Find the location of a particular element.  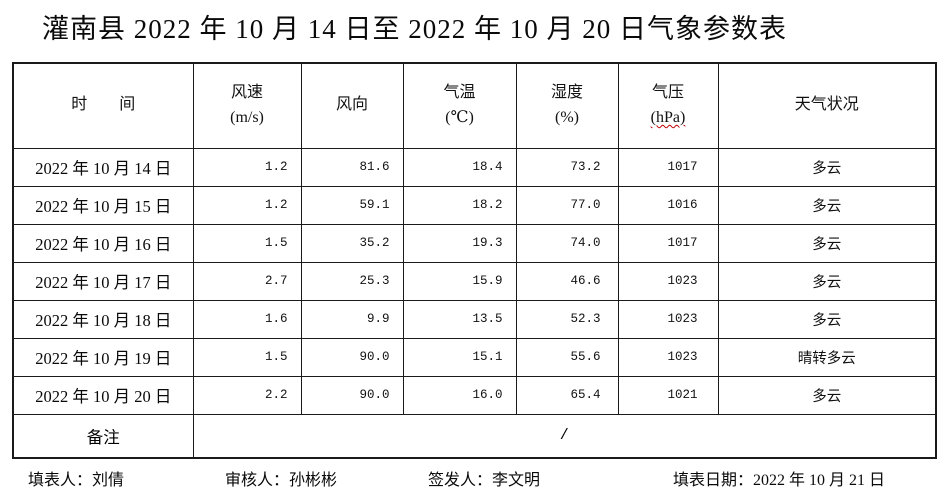

date-cell: 2022 年 10 月 20 日 is located at coordinates (103, 395).